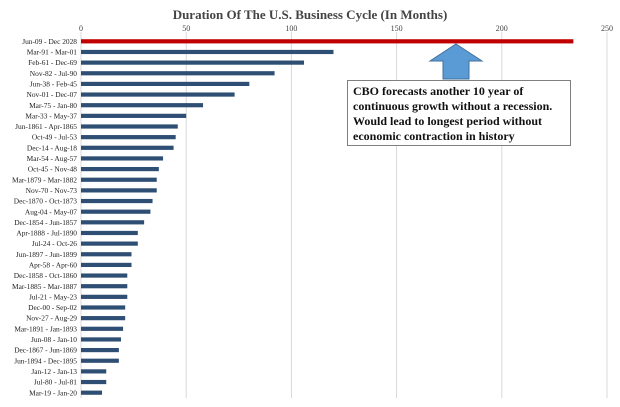 The width and height of the screenshot is (620, 407). I want to click on x-tick-label-4: 200, so click(502, 28).